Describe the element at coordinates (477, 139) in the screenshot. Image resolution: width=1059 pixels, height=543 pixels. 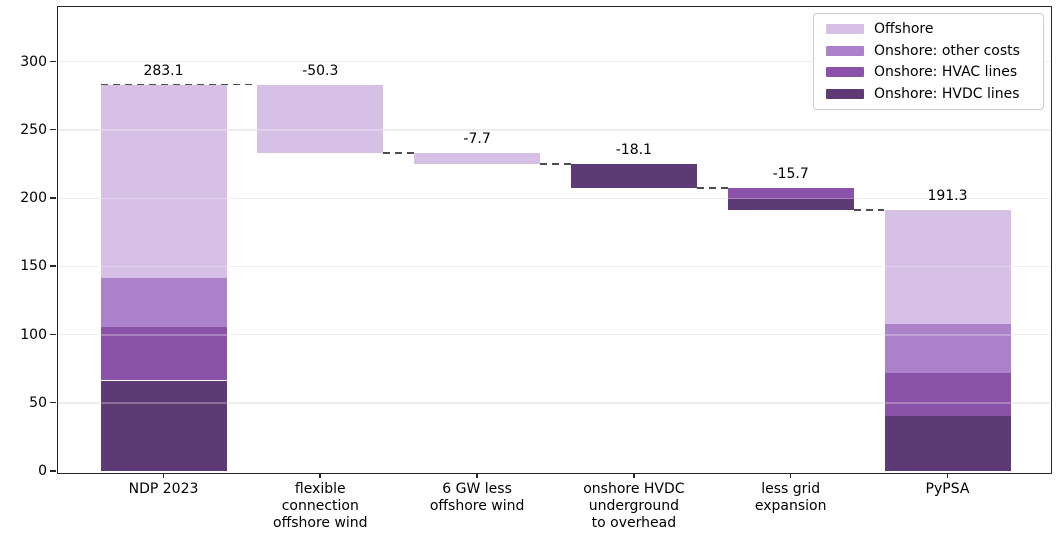
I see `value-label: -7.7` at that location.